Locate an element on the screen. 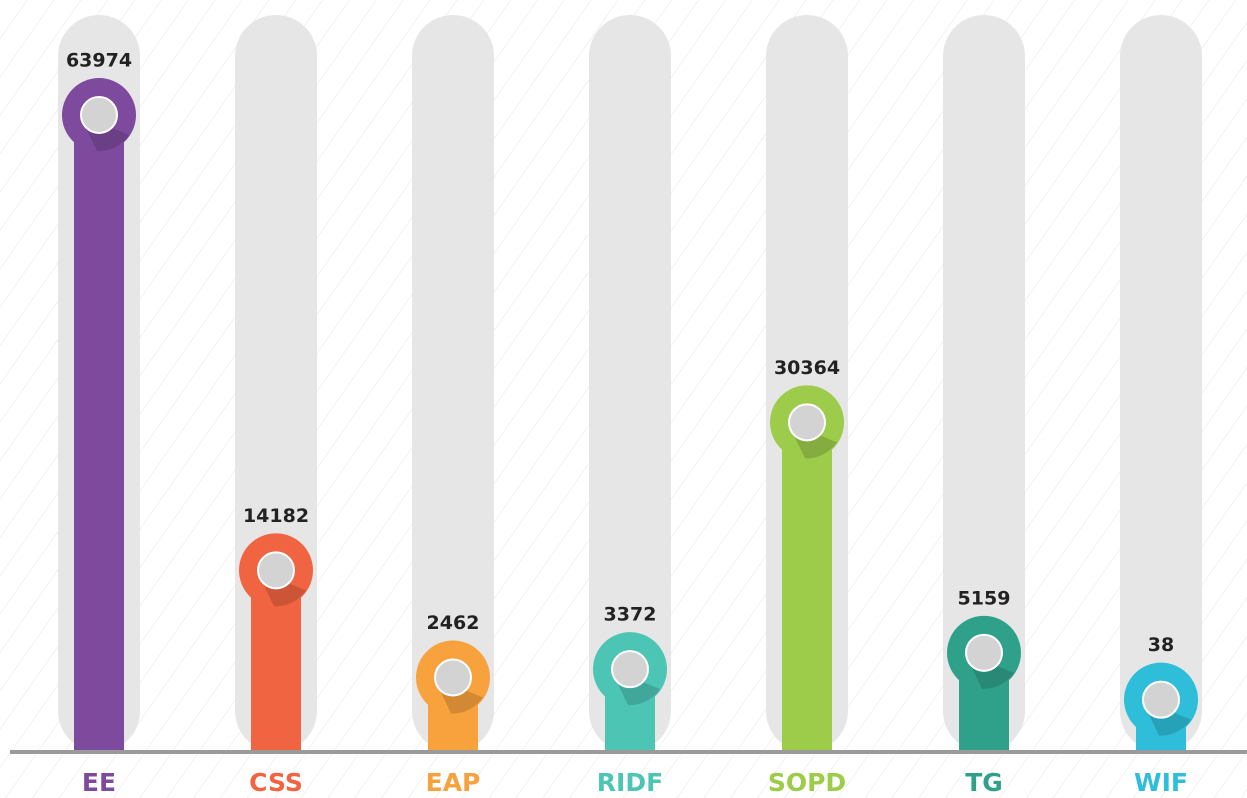 The height and width of the screenshot is (798, 1247). category-label: EAP is located at coordinates (453, 782).